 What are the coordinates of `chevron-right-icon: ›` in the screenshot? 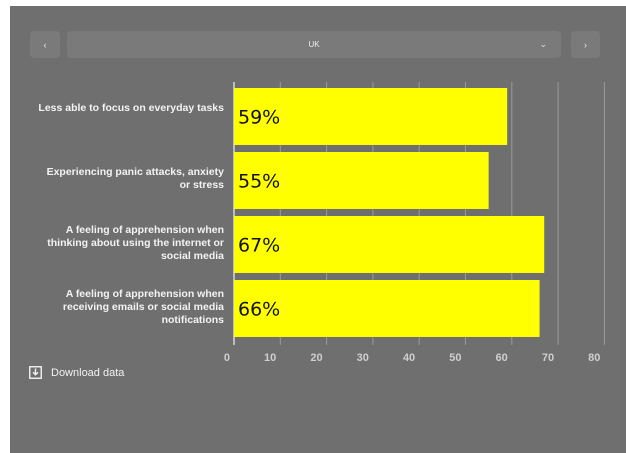 It's located at (585, 44).